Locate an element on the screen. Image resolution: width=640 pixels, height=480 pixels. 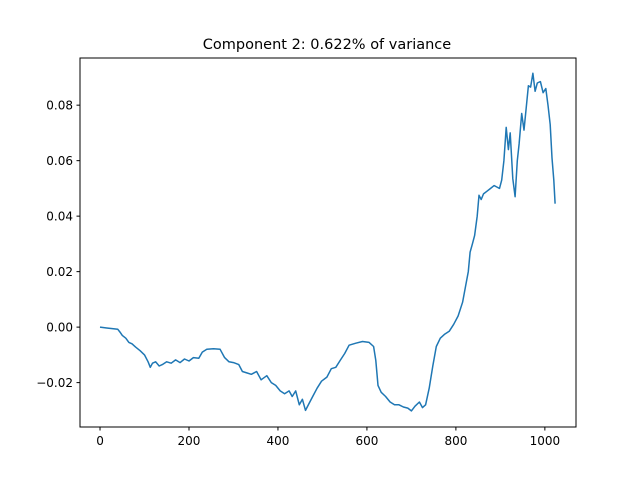
x-tick-label: 200 is located at coordinates (189, 441).